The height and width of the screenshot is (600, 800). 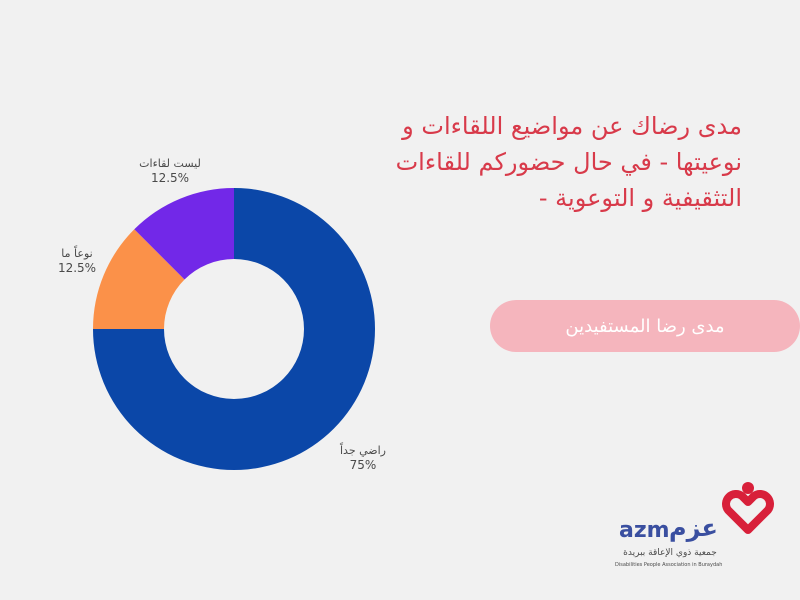 What do you see at coordinates (139, 279) in the screenshot?
I see `slice-somewhat` at bounding box center [139, 279].